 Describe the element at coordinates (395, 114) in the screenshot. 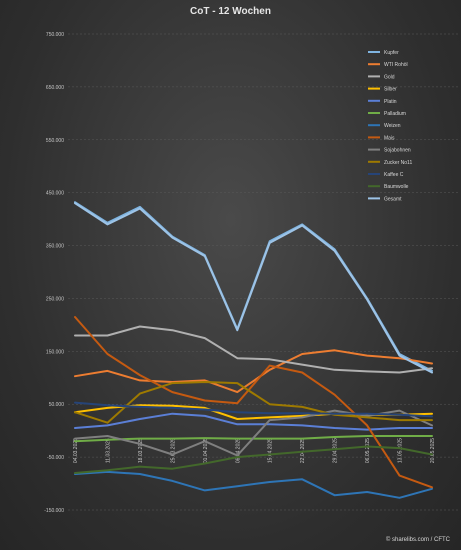

I see `legend-label: Palladium` at that location.